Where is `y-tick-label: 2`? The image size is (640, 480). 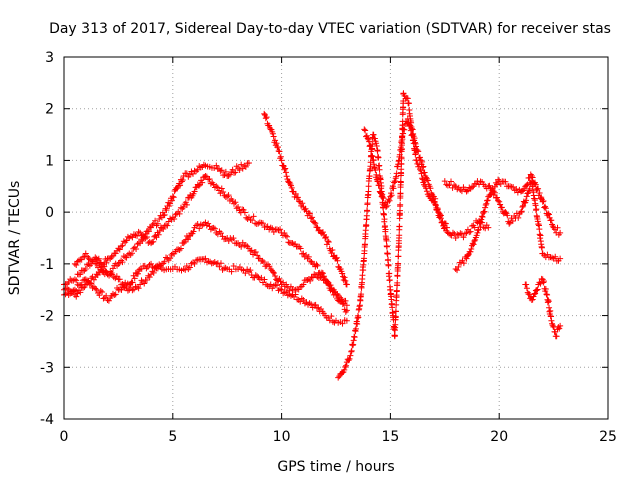
y-tick-label: 2 is located at coordinates (49, 110).